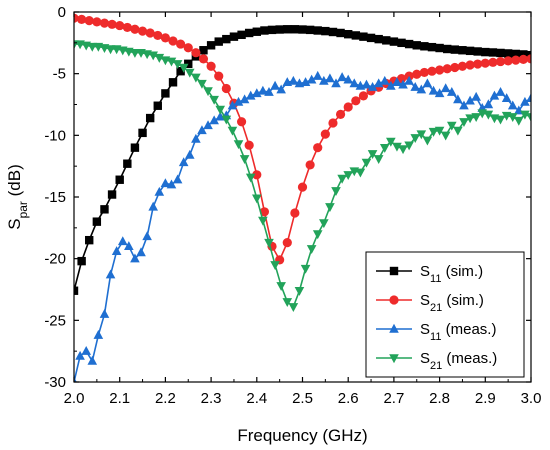 This screenshot has height=450, width=550. What do you see at coordinates (452, 303) in the screenshot?
I see `legend-label: S21 (sim.)` at bounding box center [452, 303].